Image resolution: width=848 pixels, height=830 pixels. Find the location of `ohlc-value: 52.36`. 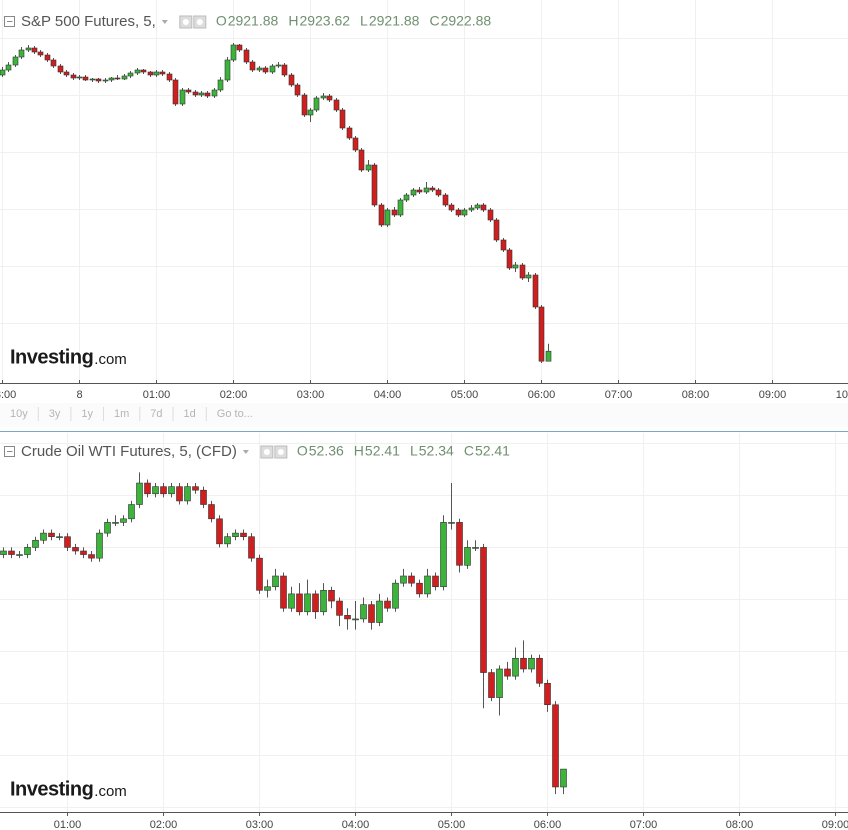

ohlc-value: 52.36 is located at coordinates (326, 451).